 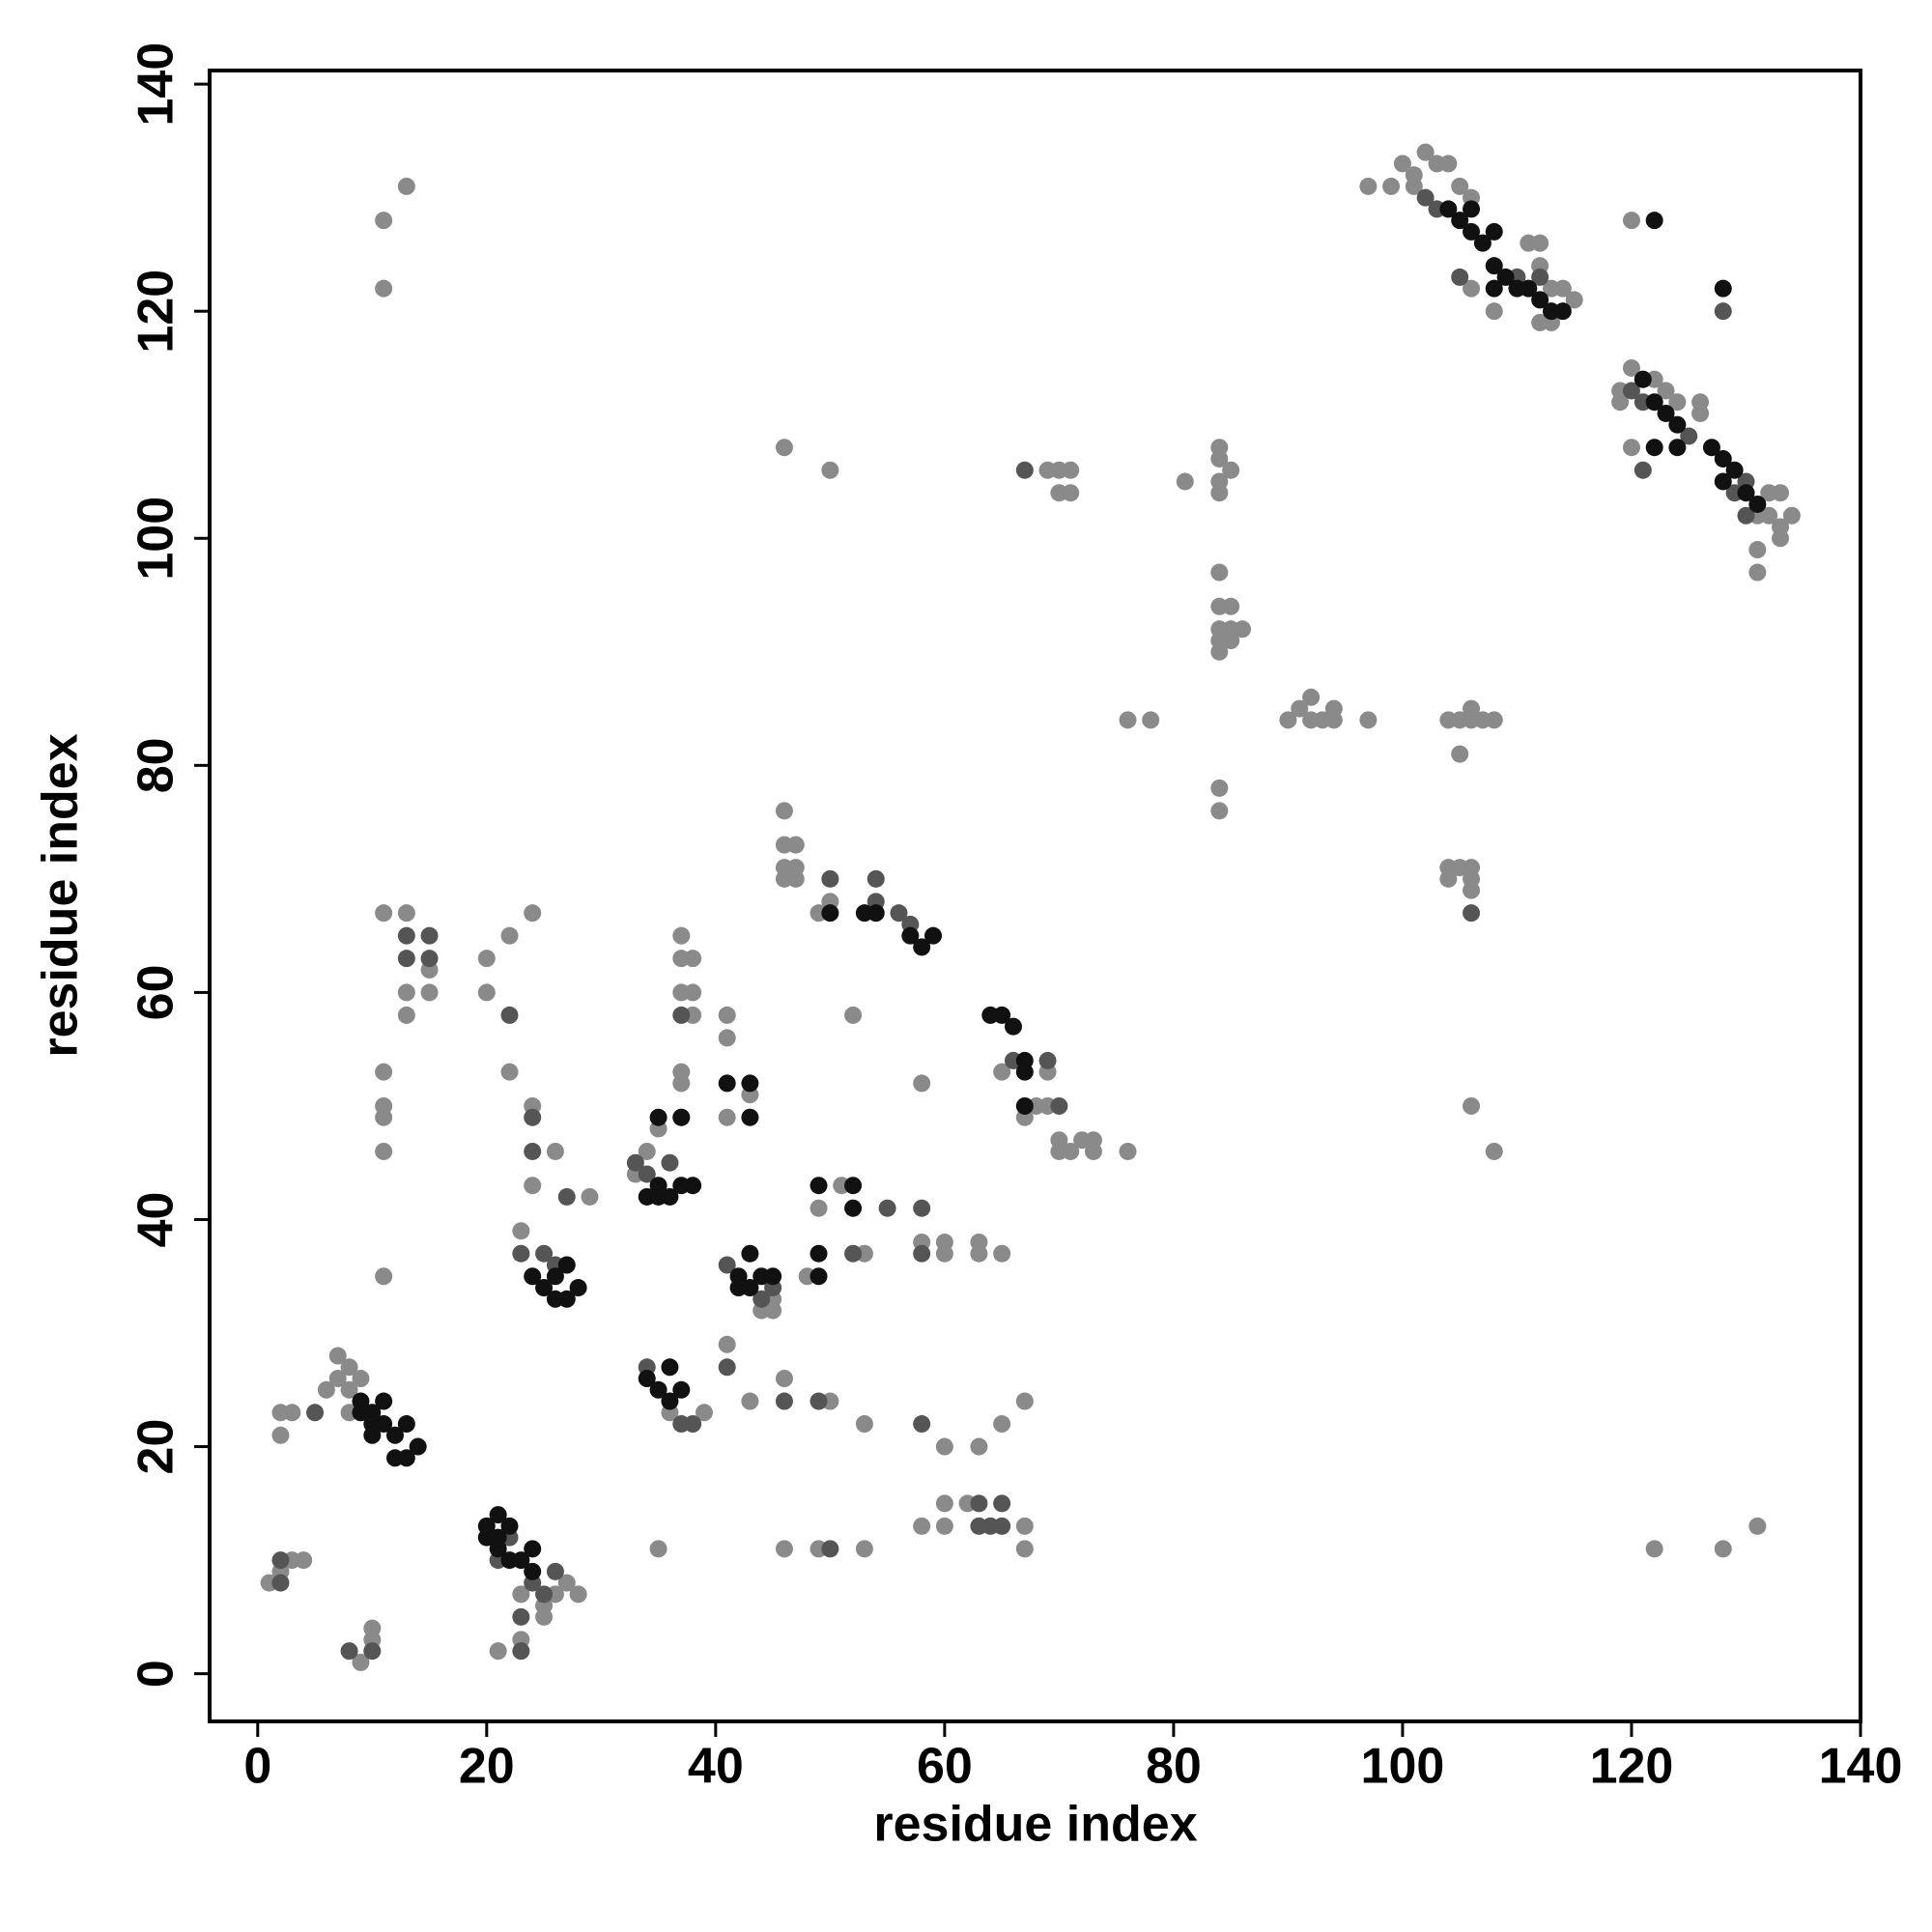 What do you see at coordinates (945, 1767) in the screenshot?
I see `x-tick-label: 60` at bounding box center [945, 1767].